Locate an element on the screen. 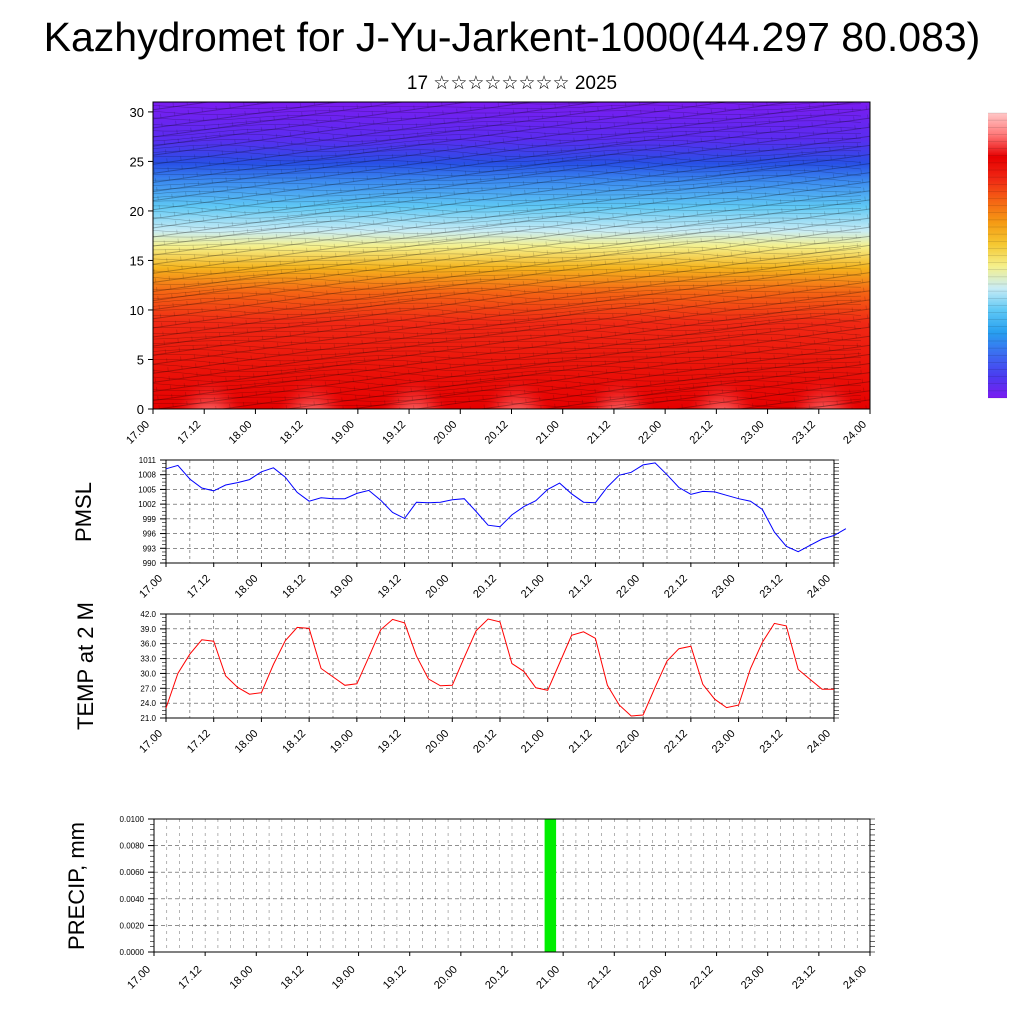 The width and height of the screenshot is (1024, 1024). y-axis-label: PMSL is located at coordinates (83, 512).